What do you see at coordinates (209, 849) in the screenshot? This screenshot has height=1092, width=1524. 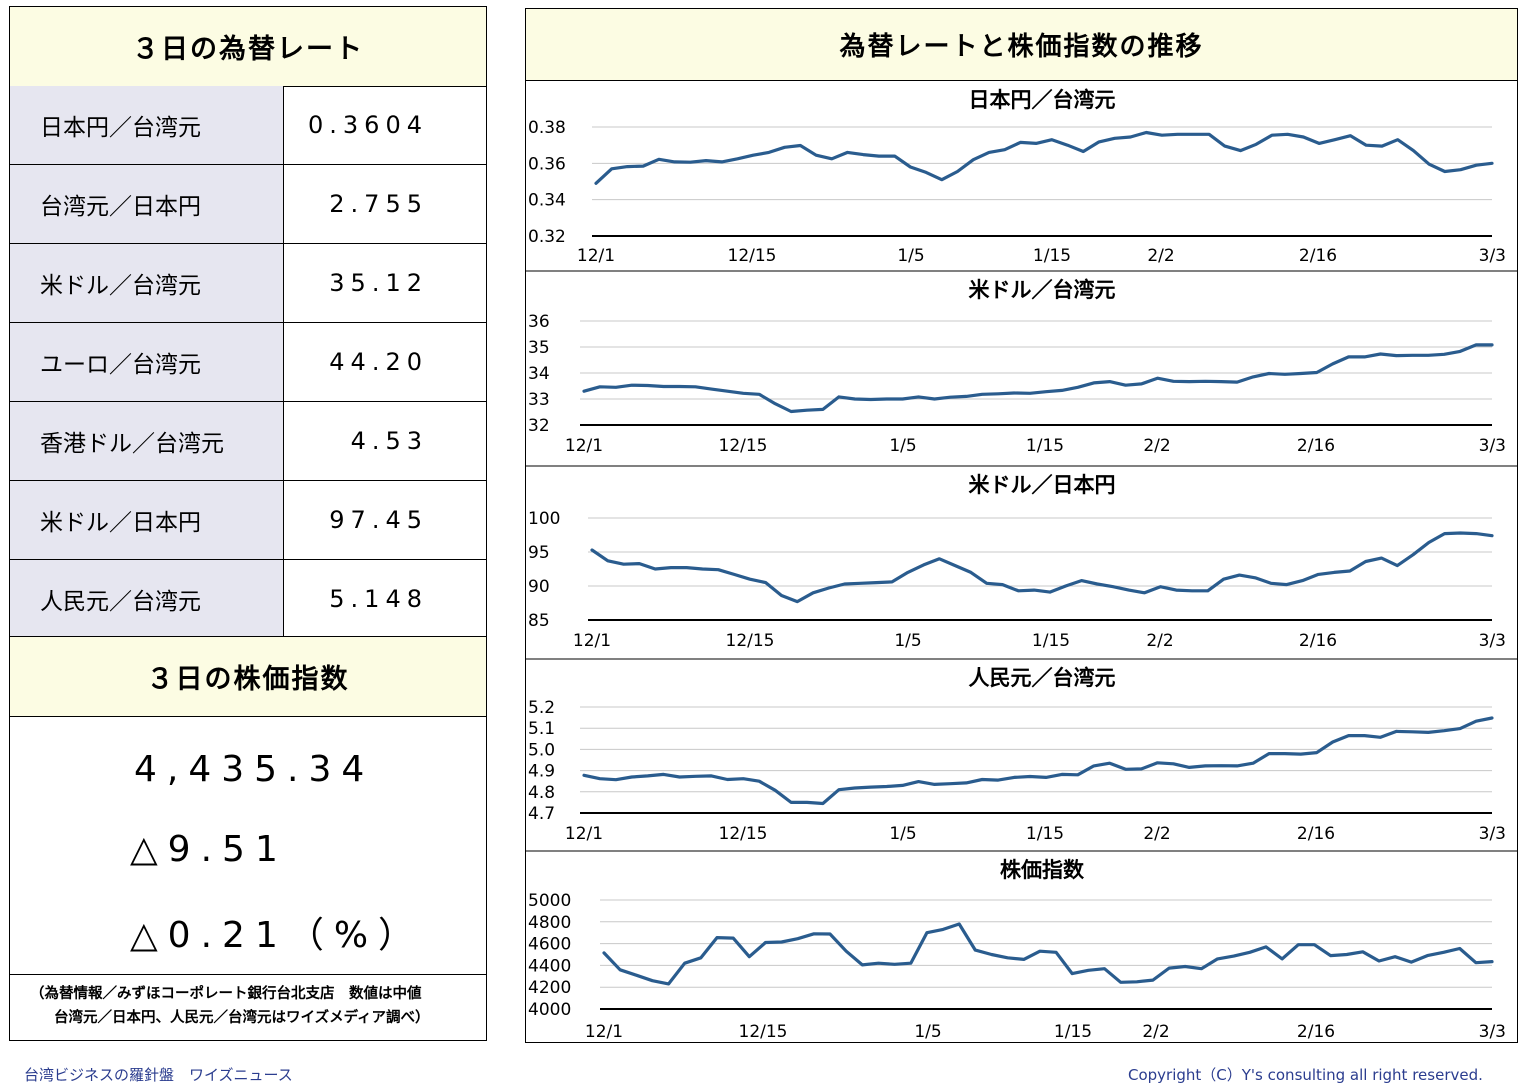 I see `stock-change: △9.51` at bounding box center [209, 849].